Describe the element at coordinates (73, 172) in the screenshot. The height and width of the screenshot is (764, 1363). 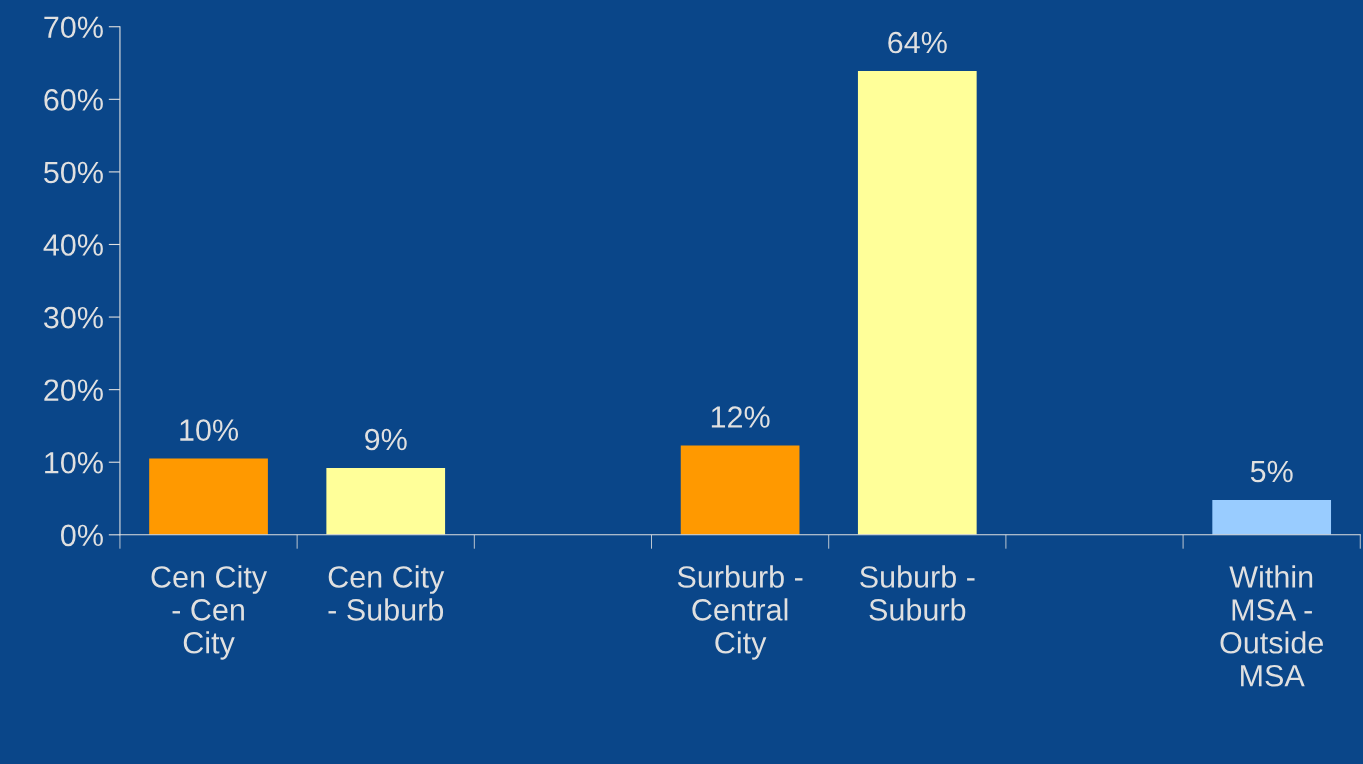
I see `y-tick-label: 50%` at that location.